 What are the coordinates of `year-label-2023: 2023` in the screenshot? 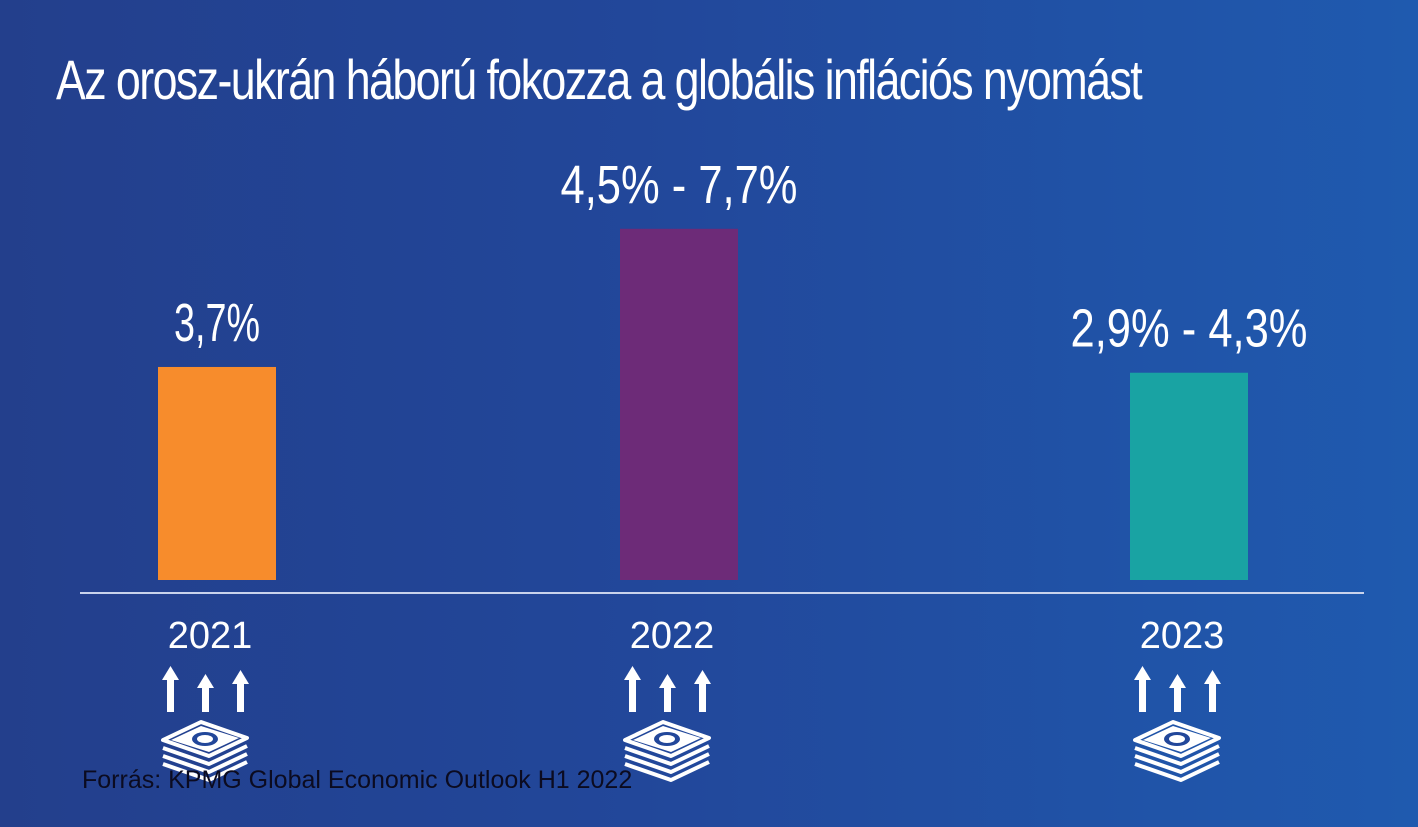 It's located at (1182, 636).